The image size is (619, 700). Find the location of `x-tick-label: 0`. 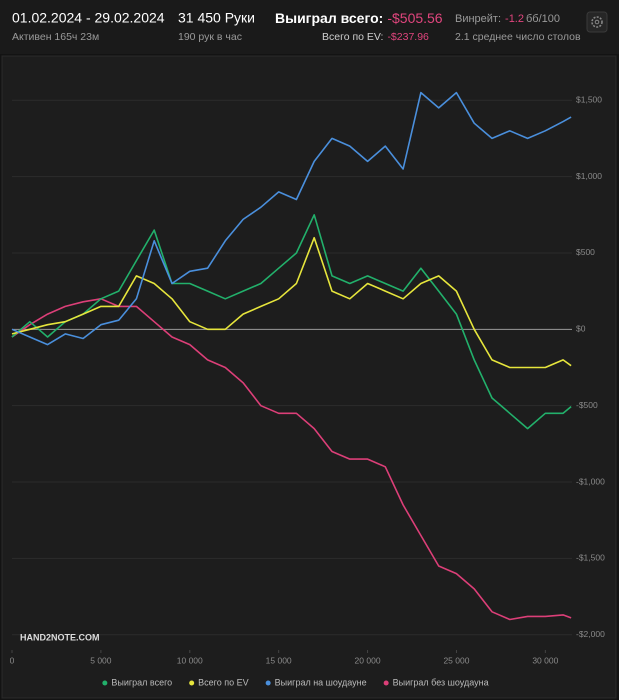

x-tick-label: 0 is located at coordinates (12, 660).